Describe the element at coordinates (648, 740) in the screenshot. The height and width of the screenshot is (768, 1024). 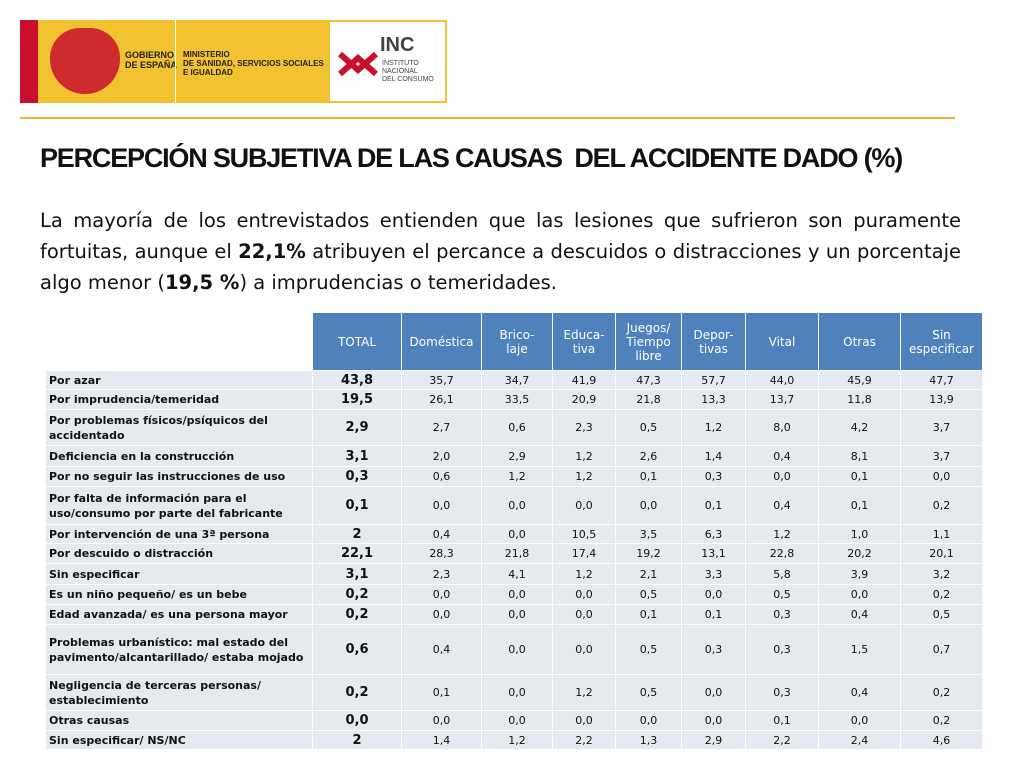
I see `cell: 1,3` at that location.